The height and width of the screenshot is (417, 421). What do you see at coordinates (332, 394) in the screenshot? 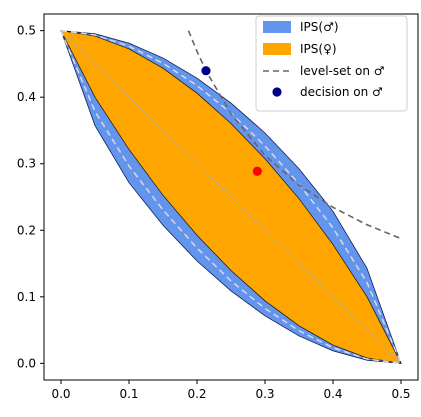
I see `x-tick-label: 0.4` at bounding box center [332, 394].